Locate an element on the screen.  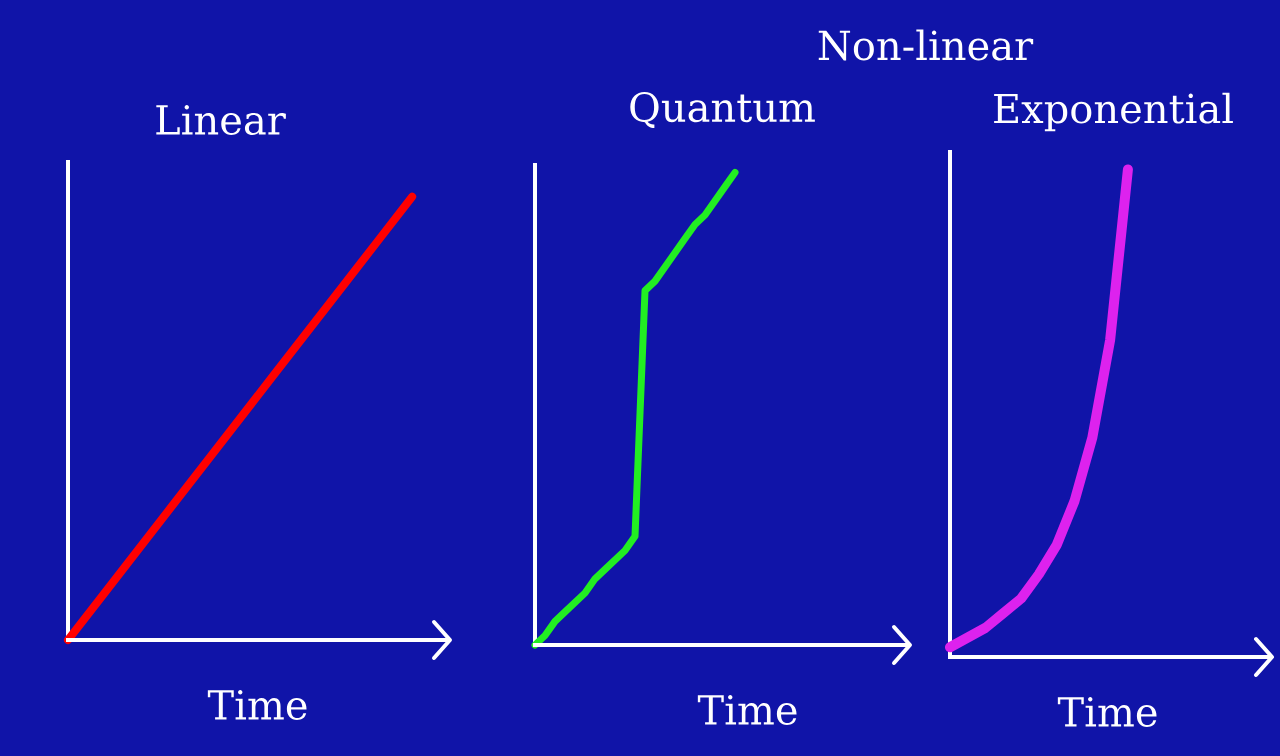
chart-title: Linear is located at coordinates (221, 120).